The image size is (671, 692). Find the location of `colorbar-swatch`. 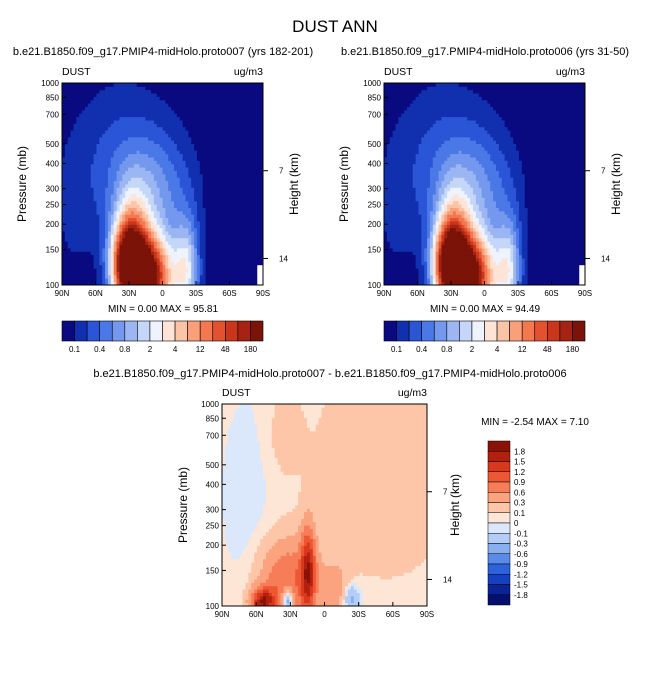

colorbar-swatch is located at coordinates (106, 331).